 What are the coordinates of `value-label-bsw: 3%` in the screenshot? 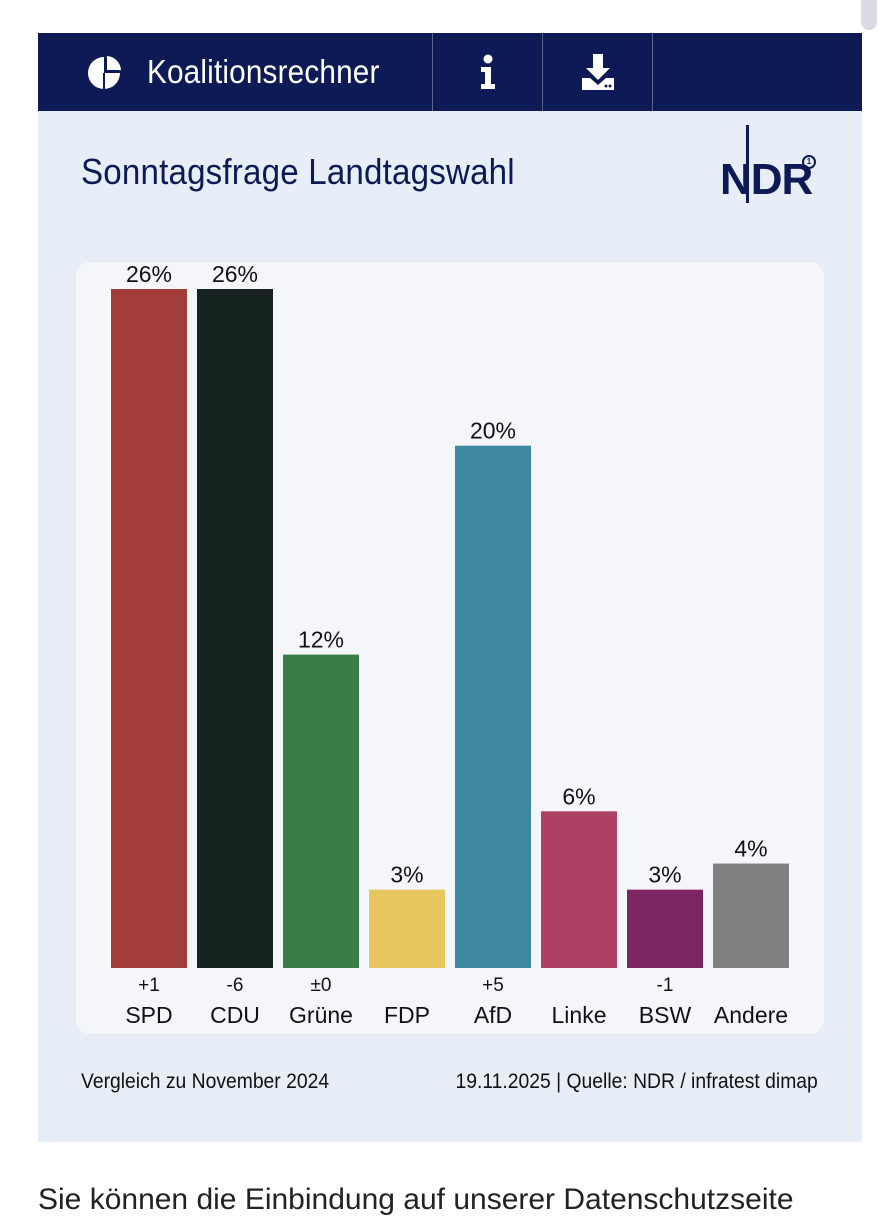 It's located at (664, 875).